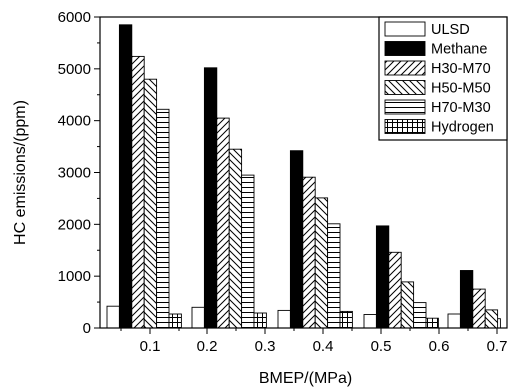 The image size is (511, 388). I want to click on legend-label-ulsd: ULSD, so click(450, 30).